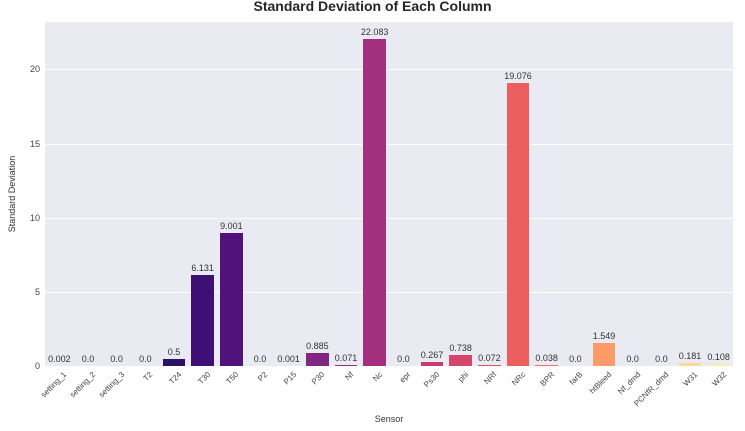 The height and width of the screenshot is (431, 745). Describe the element at coordinates (263, 377) in the screenshot. I see `x-tick-label: P2` at that location.